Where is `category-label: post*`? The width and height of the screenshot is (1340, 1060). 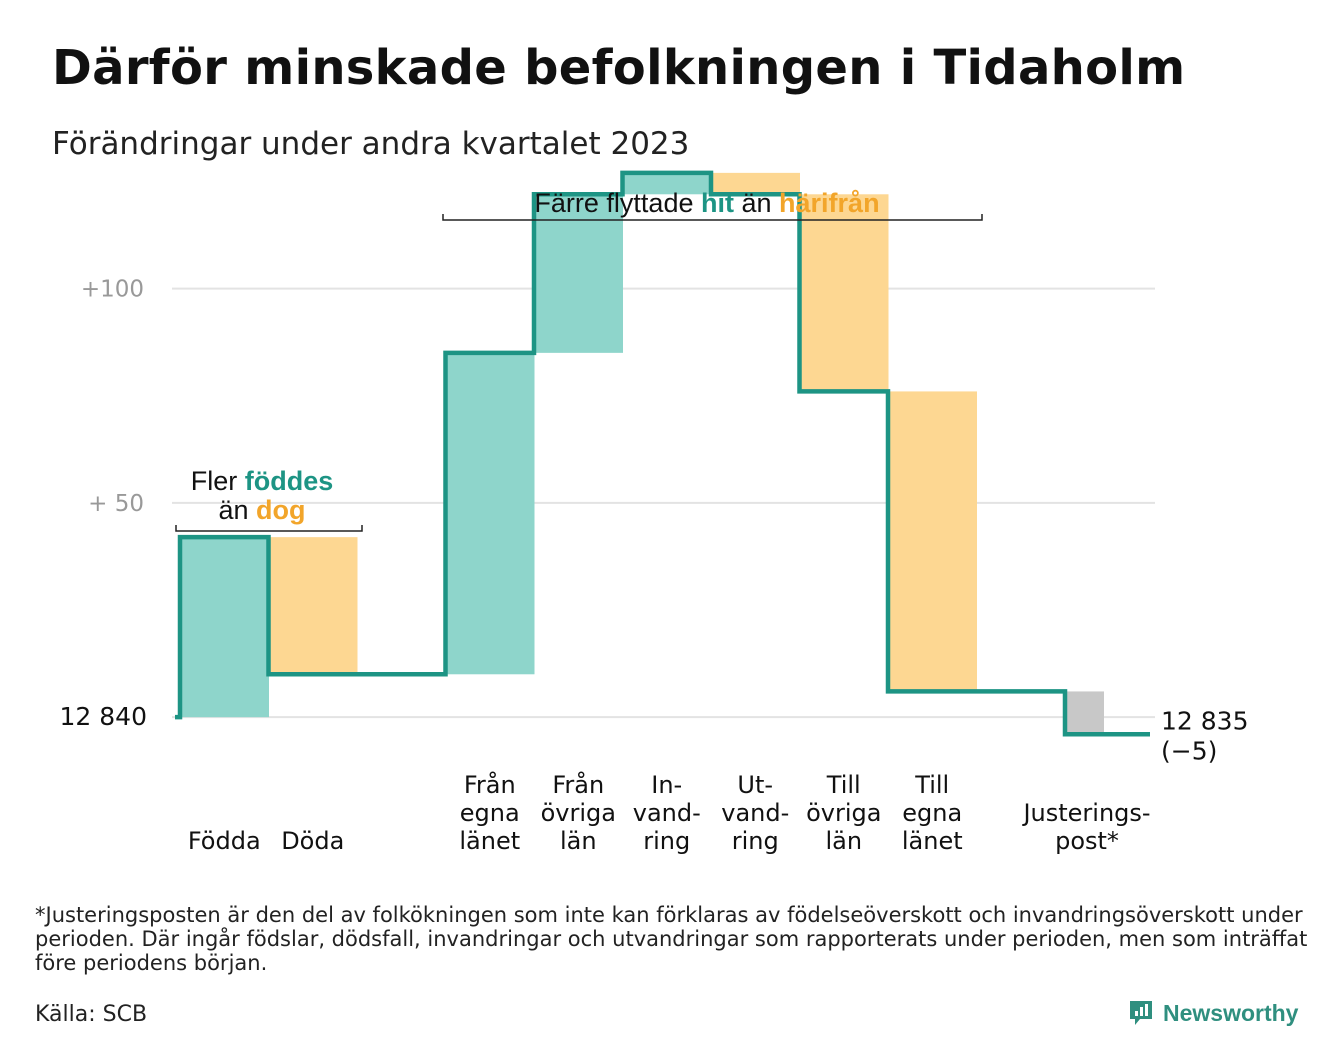 category-label: post* is located at coordinates (1087, 841).